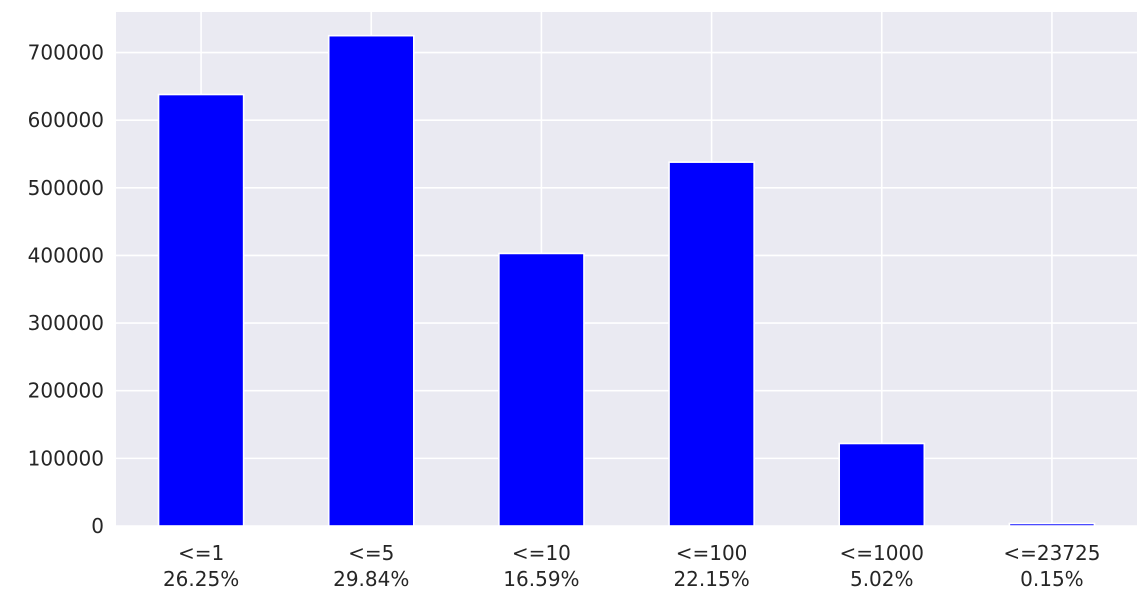 This screenshot has width=1139, height=593. Describe the element at coordinates (371, 578) in the screenshot. I see `x-tick-label: 29.84%` at that location.